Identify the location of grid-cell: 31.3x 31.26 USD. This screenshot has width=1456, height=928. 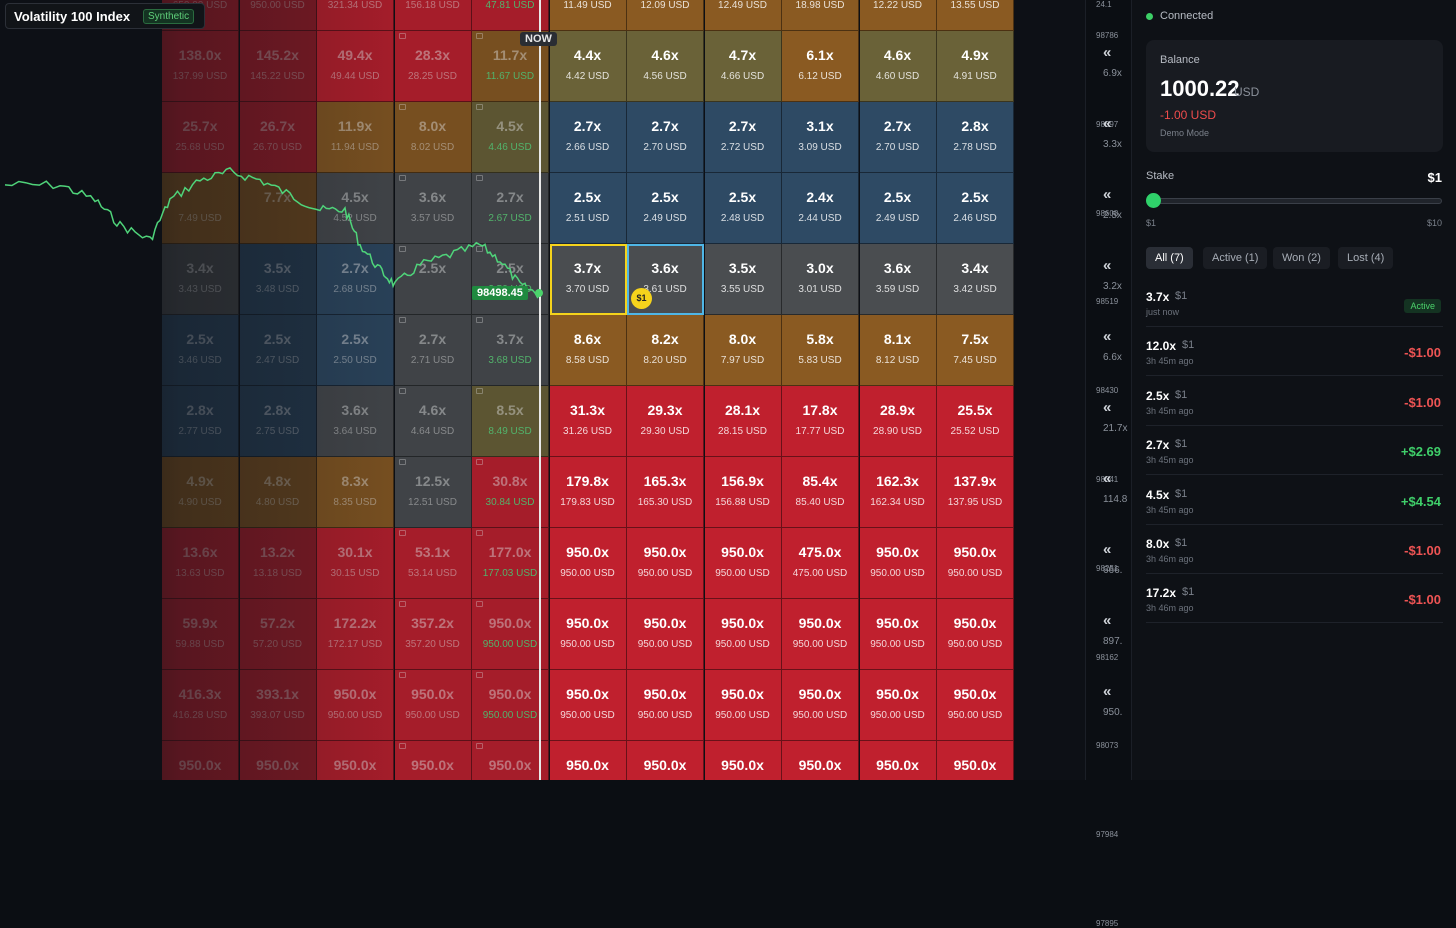
(588, 421).